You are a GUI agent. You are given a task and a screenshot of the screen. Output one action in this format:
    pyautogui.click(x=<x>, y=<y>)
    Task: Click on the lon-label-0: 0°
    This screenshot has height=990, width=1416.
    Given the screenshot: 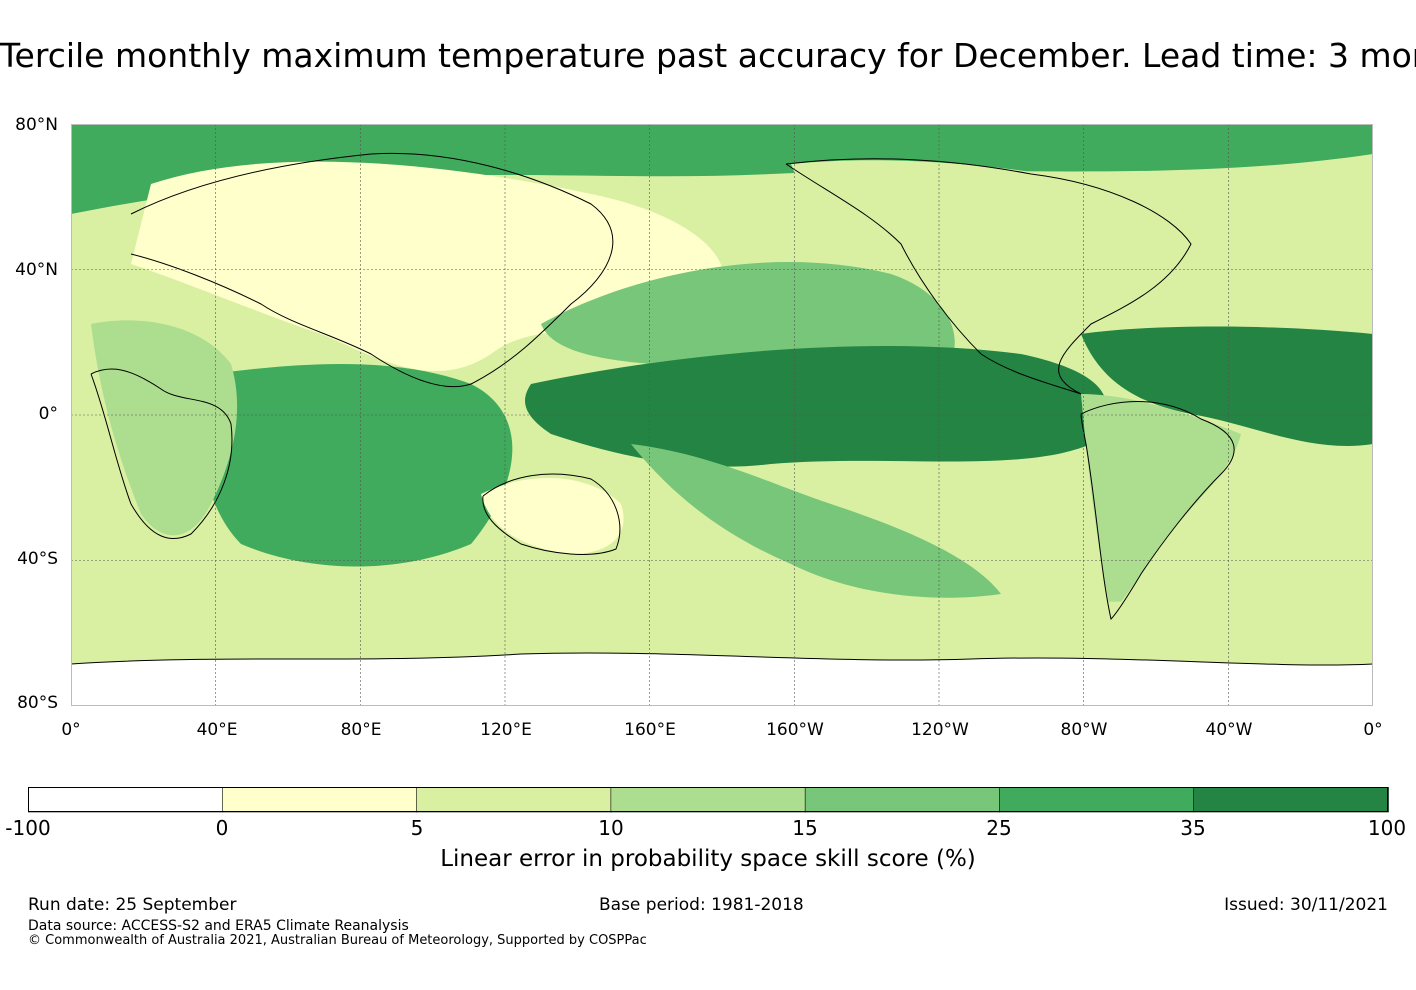 What is the action you would take?
    pyautogui.click(x=71, y=730)
    